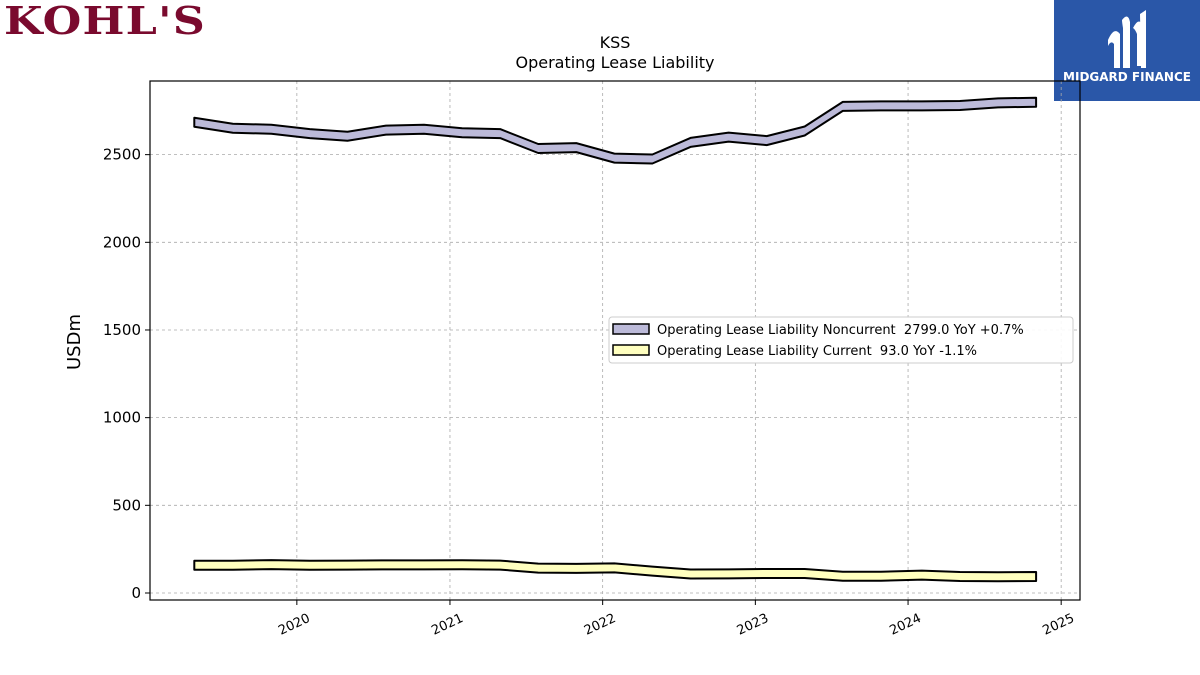 The height and width of the screenshot is (675, 1200). What do you see at coordinates (122, 418) in the screenshot?
I see `y-tick-label: 1000` at bounding box center [122, 418].